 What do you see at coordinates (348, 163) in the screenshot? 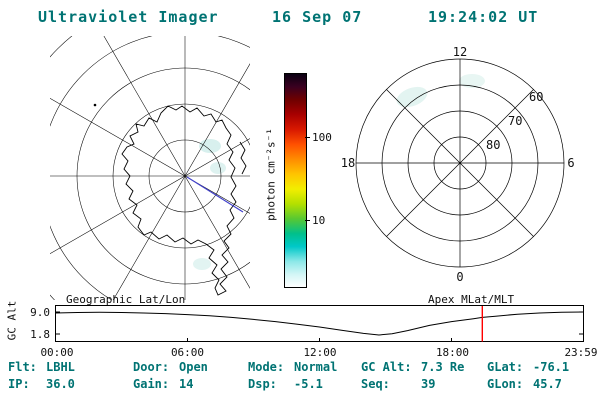
I see `mlt-18-label: 18` at bounding box center [348, 163].